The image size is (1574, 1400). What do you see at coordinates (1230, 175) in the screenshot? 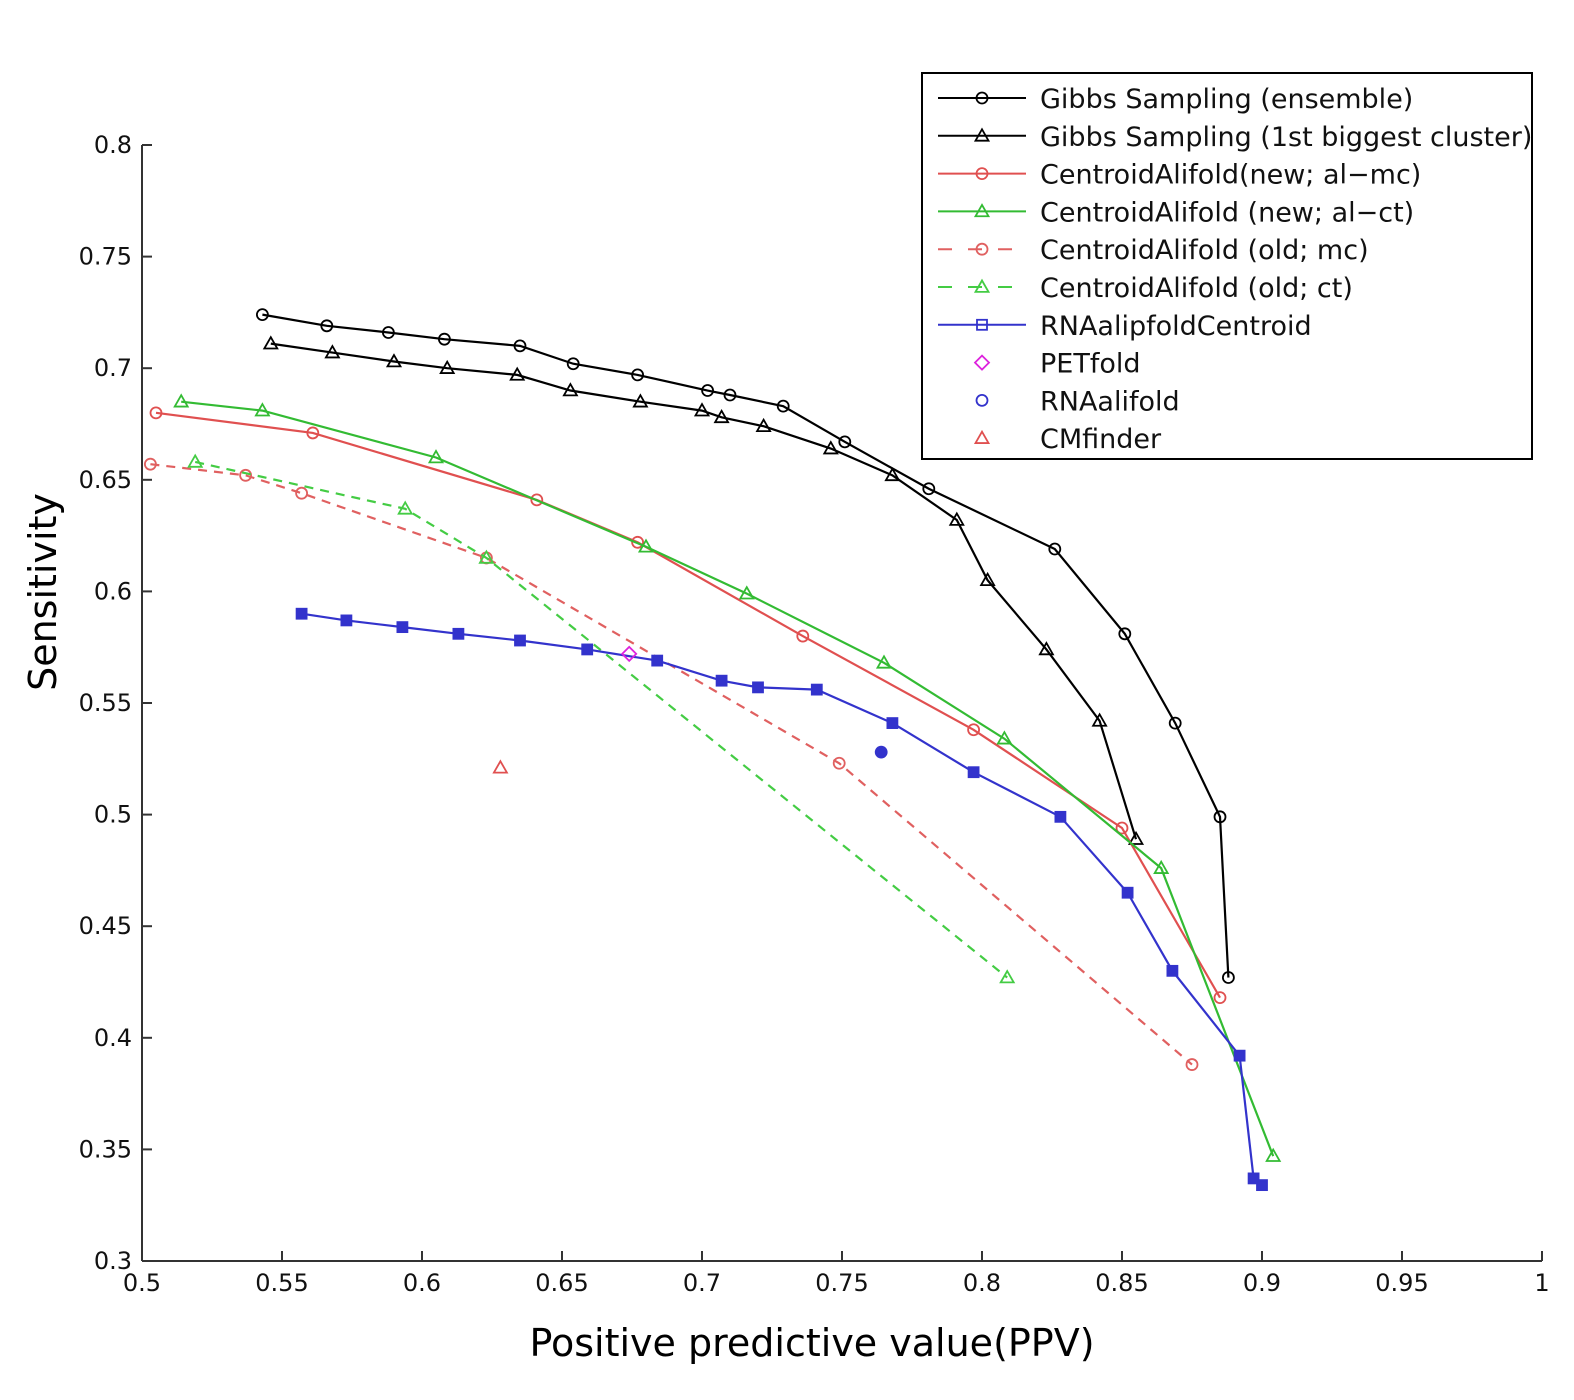
I see `legend-label: CentroidAlifold(new; al−mc)` at bounding box center [1230, 175].